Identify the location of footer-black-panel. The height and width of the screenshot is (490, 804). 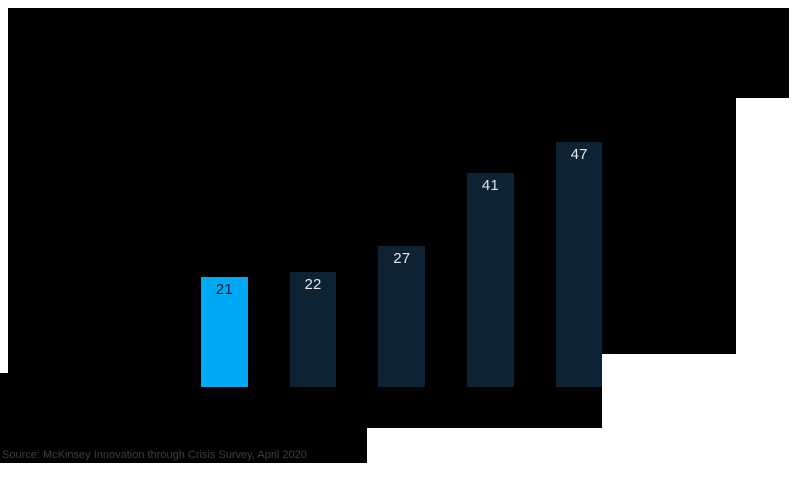
(183, 445).